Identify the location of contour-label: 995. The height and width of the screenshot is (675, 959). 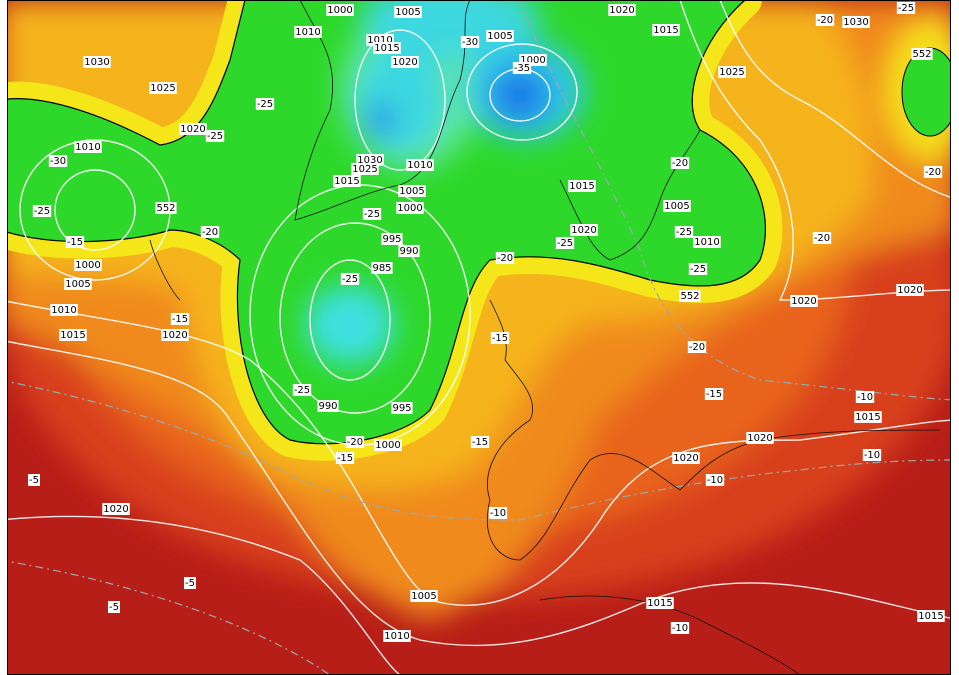
(392, 239).